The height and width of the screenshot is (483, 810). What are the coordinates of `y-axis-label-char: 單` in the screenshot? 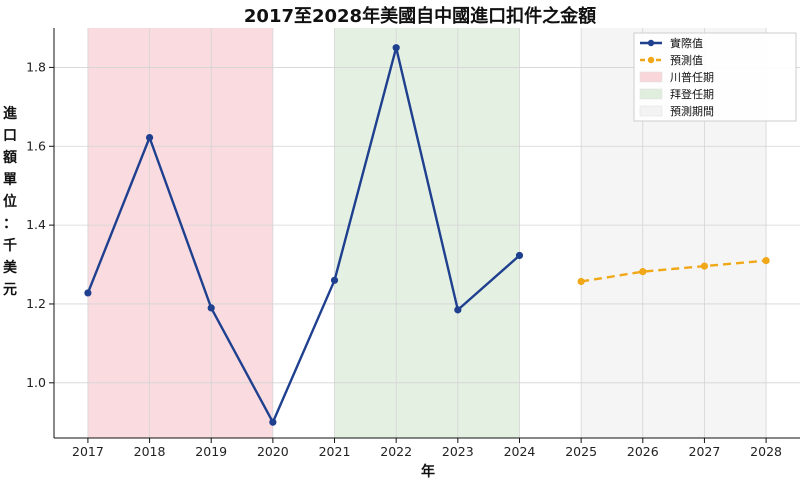 It's located at (10, 180).